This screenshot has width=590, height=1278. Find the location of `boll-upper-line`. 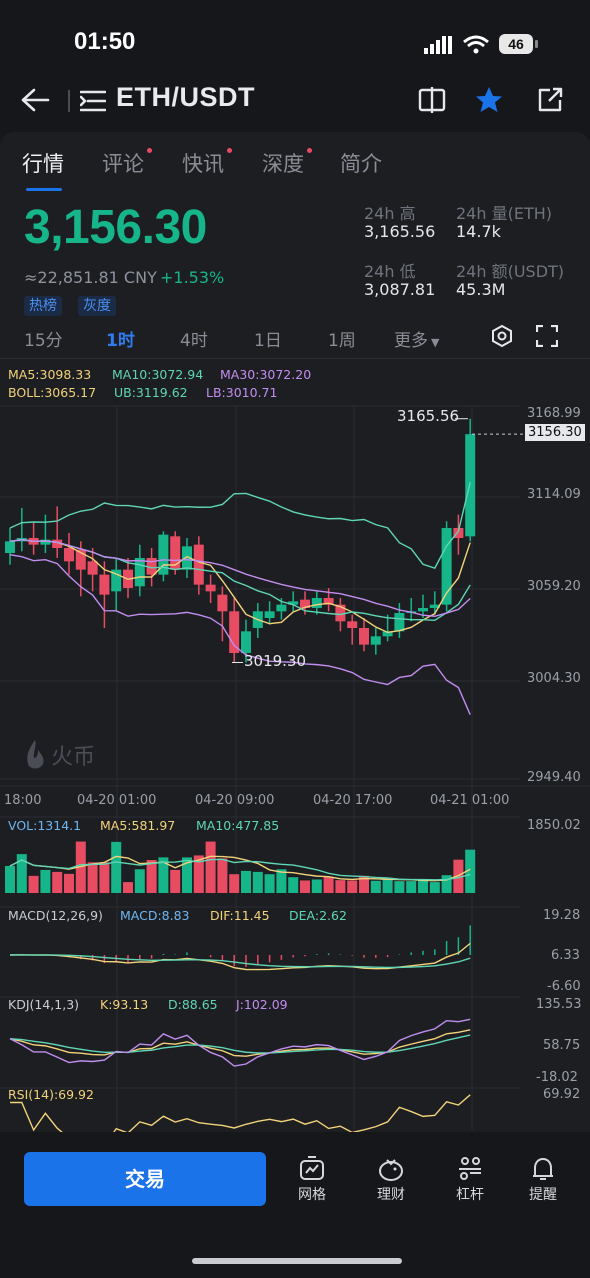

boll-upper-line is located at coordinates (240, 525).